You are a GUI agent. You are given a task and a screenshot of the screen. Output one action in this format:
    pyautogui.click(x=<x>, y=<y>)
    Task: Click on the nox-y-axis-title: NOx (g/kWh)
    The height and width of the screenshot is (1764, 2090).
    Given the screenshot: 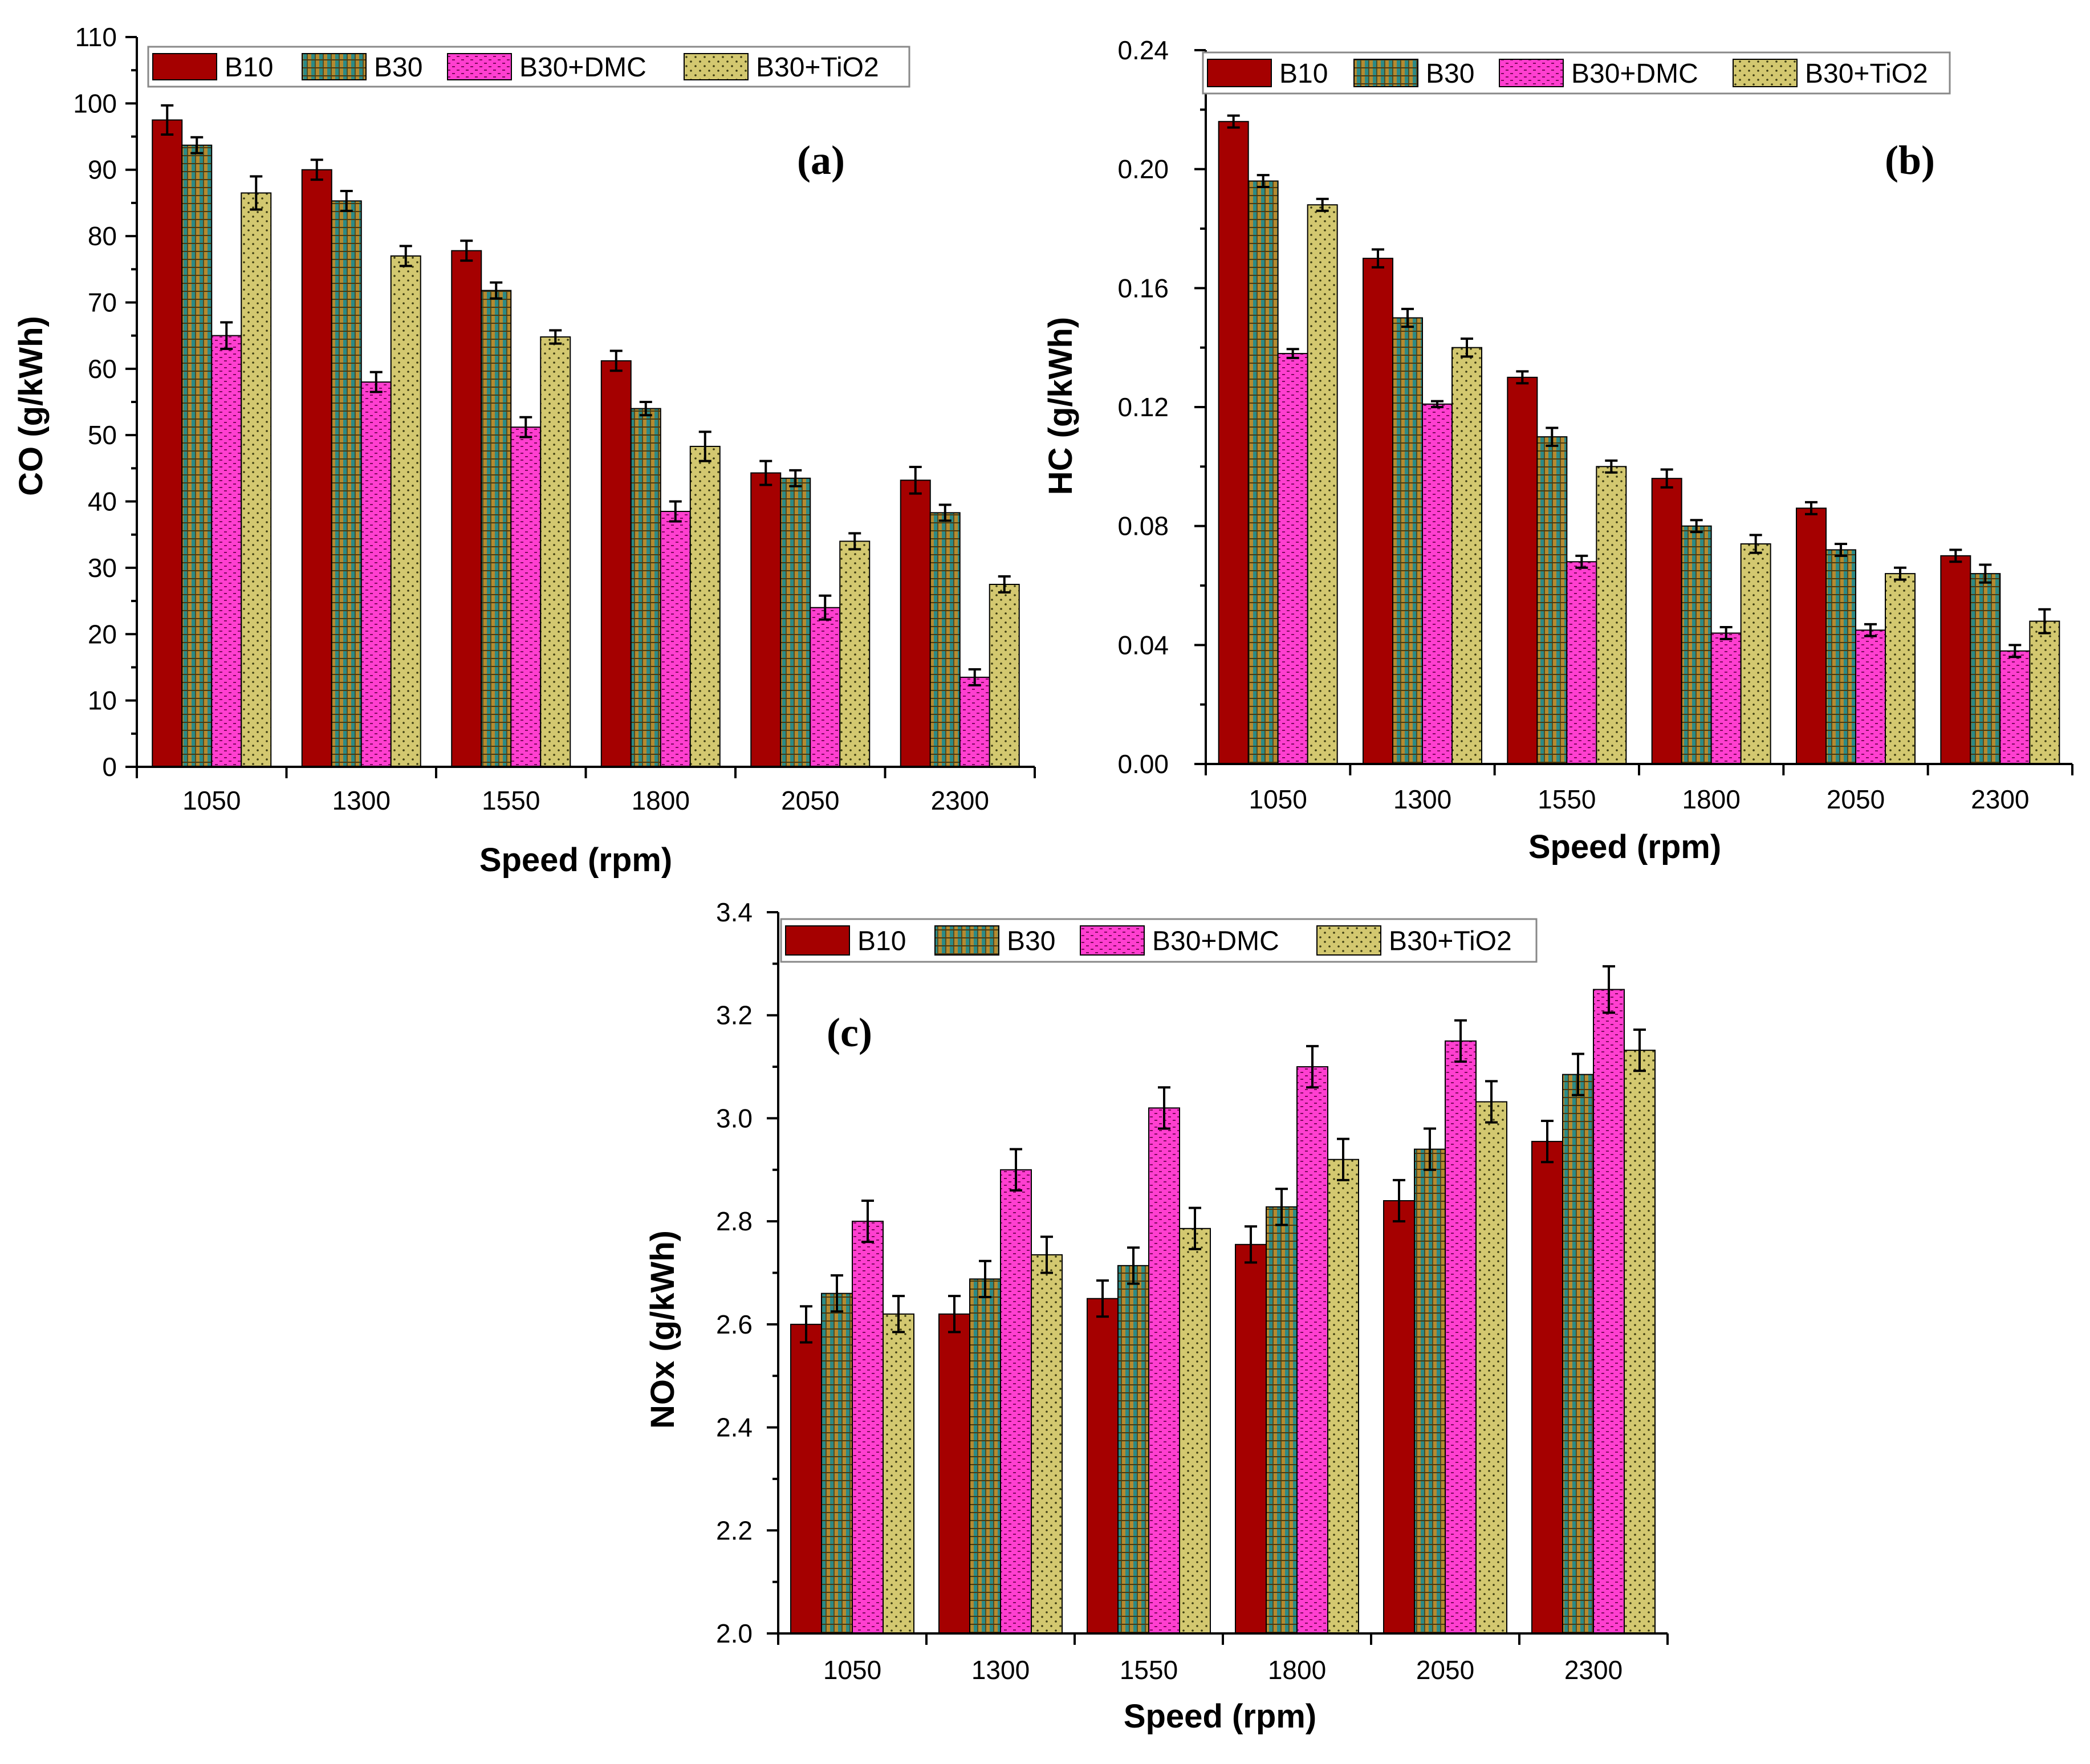 What is the action you would take?
    pyautogui.click(x=662, y=1329)
    